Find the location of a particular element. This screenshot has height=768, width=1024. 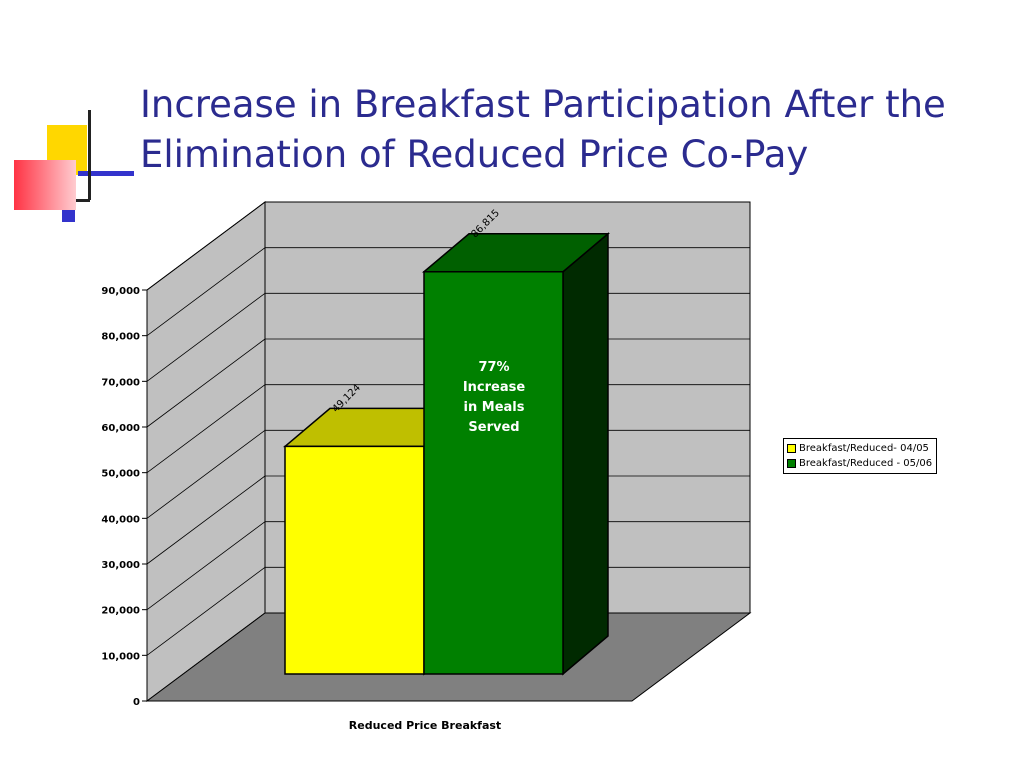

decor-blue-bar is located at coordinates (106, 173).